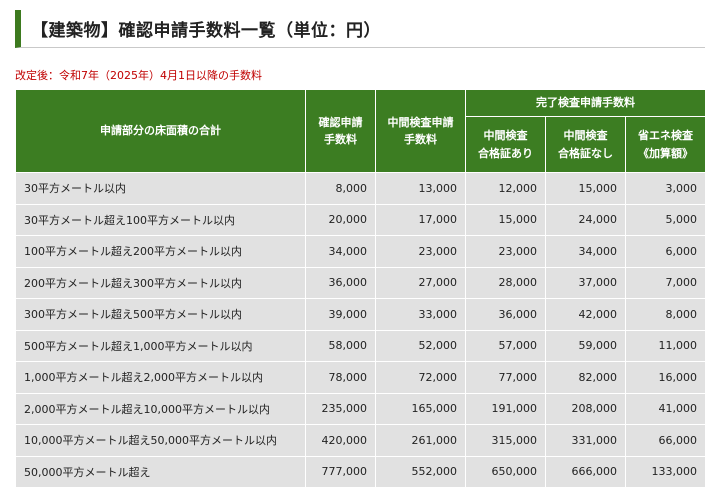 This screenshot has width=720, height=494. I want to click on without-interim-cell: 331,000, so click(585, 440).